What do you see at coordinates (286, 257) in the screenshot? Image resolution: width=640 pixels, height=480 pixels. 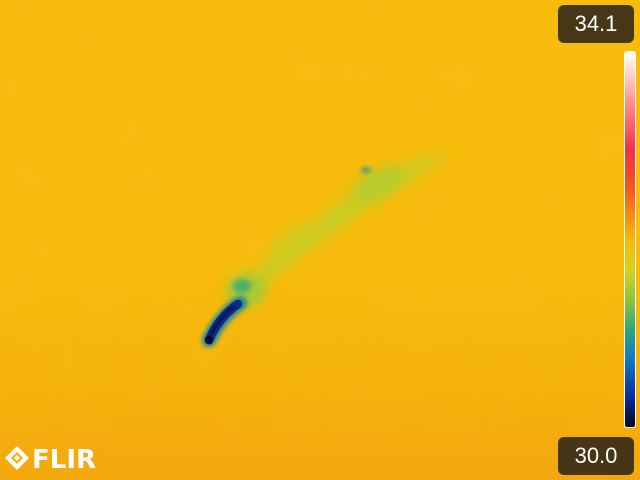 I see `pepper-stem` at bounding box center [286, 257].